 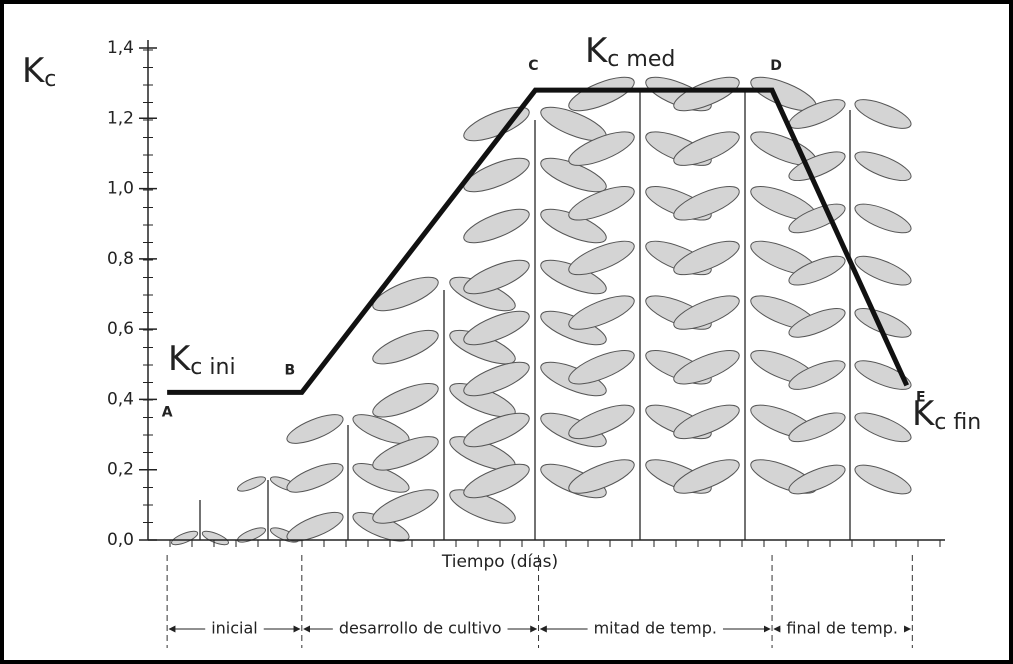 I want to click on y-tick-label: 1,0, so click(x=120, y=189).